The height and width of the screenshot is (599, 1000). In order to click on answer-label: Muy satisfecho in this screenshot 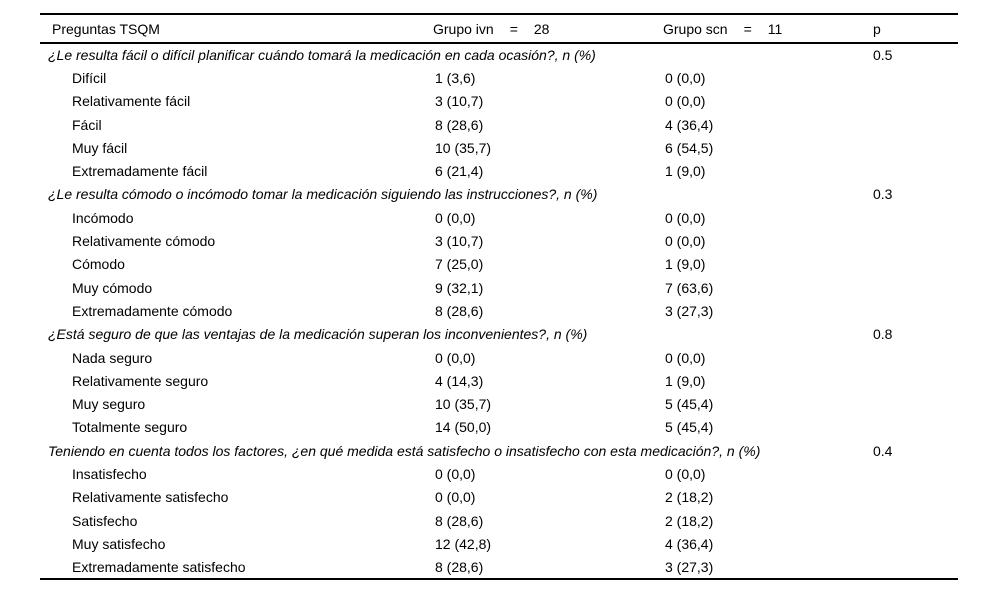, I will do `click(119, 543)`.